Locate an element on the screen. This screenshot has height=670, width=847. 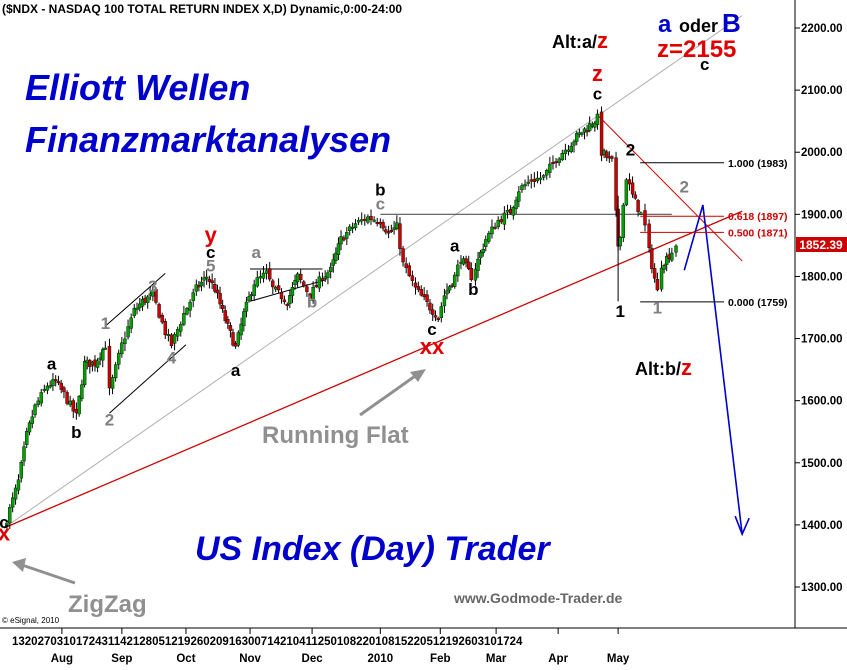
wave-label: 4 is located at coordinates (172, 357).